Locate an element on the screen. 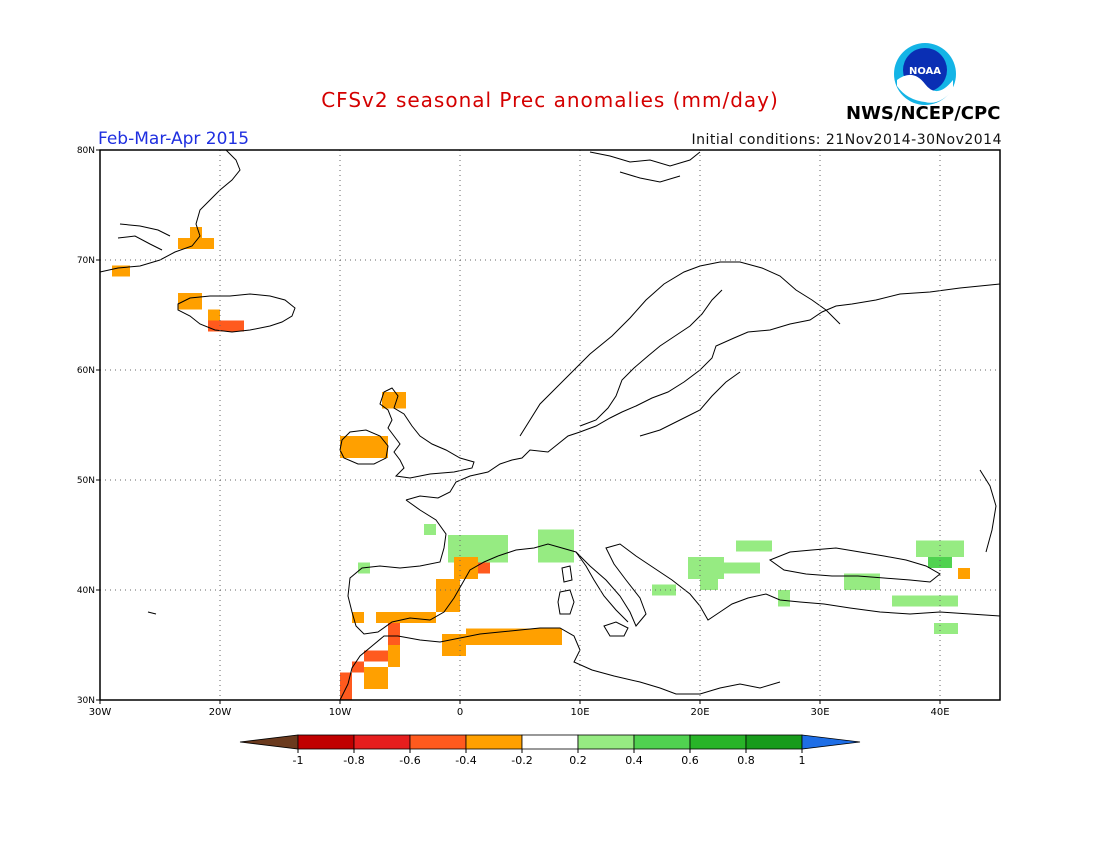 The width and height of the screenshot is (1100, 850). x-tick-label: 40E is located at coordinates (939, 712).